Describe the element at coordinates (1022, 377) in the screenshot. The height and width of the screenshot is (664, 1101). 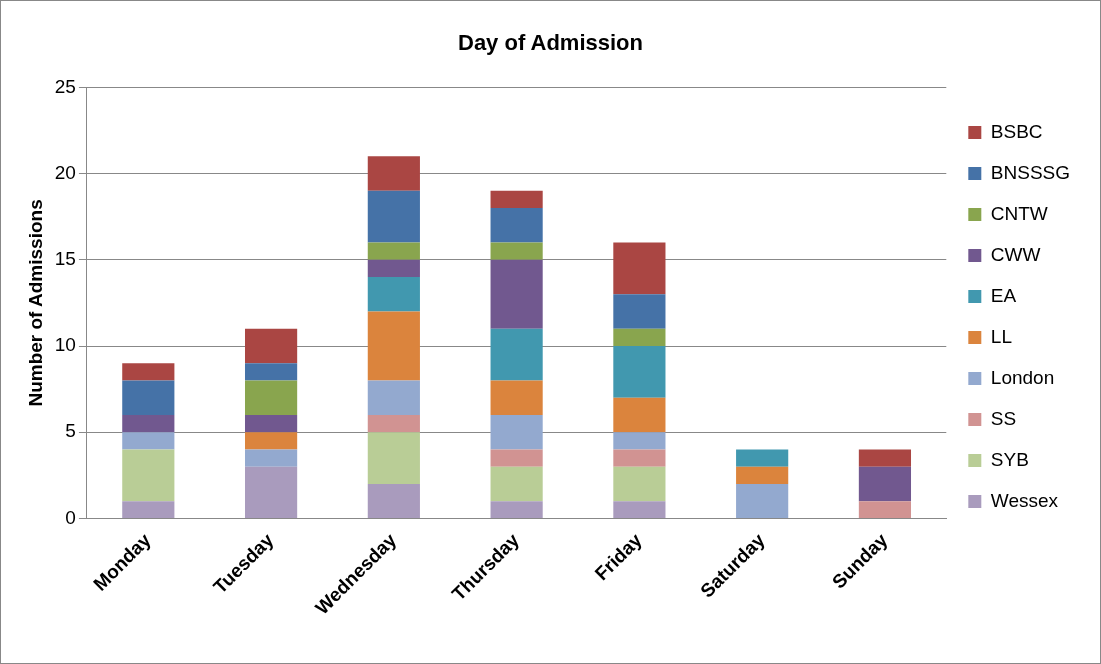
I see `legend-label: London` at that location.